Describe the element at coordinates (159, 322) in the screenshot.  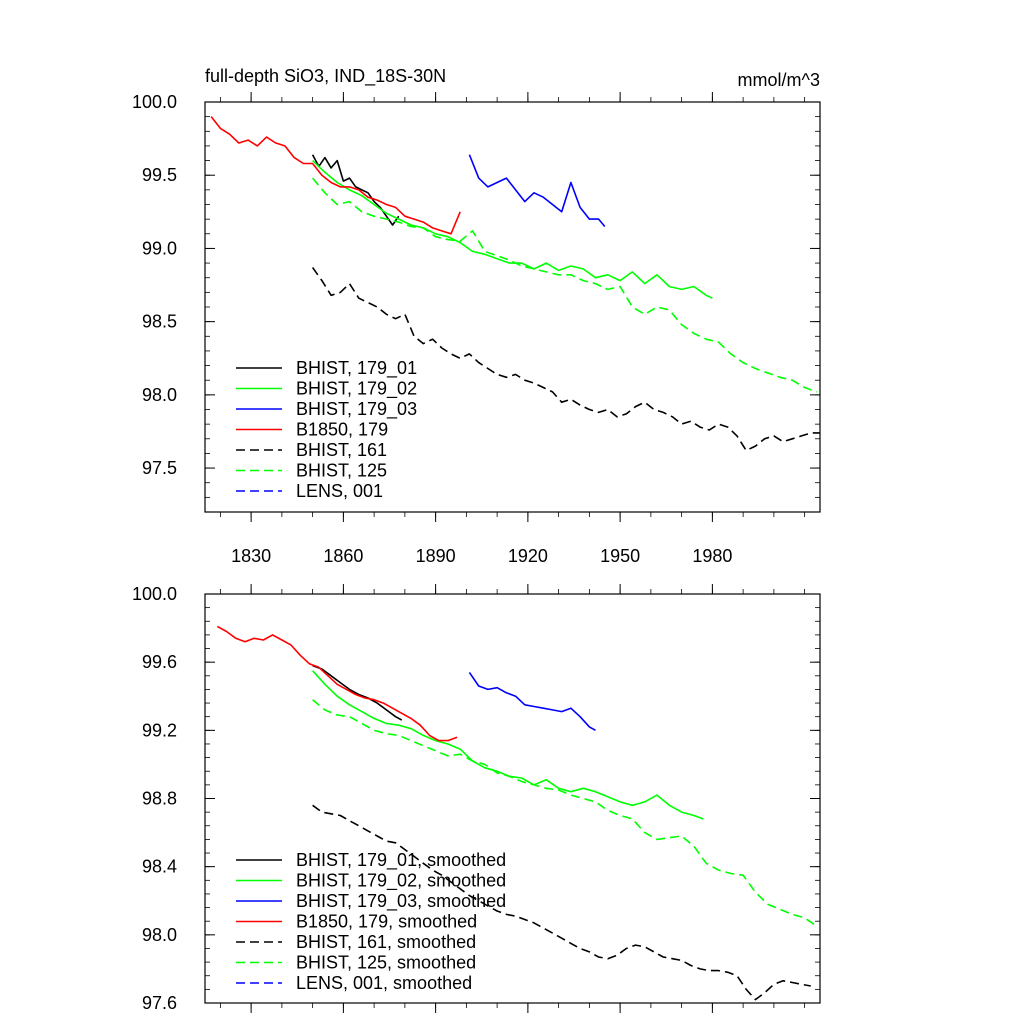
I see `y-tick-label: 98.5` at that location.